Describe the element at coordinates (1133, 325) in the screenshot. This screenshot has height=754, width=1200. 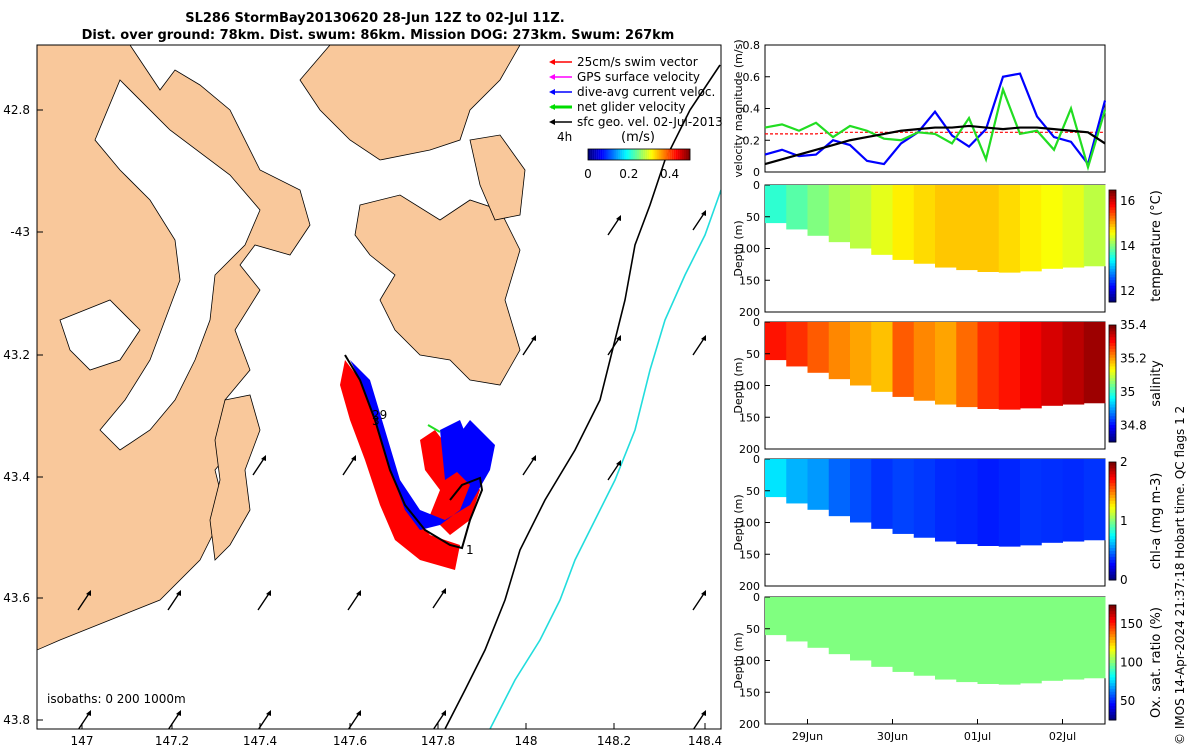
I see `depth-colorbar-tick: 35.4` at that location.